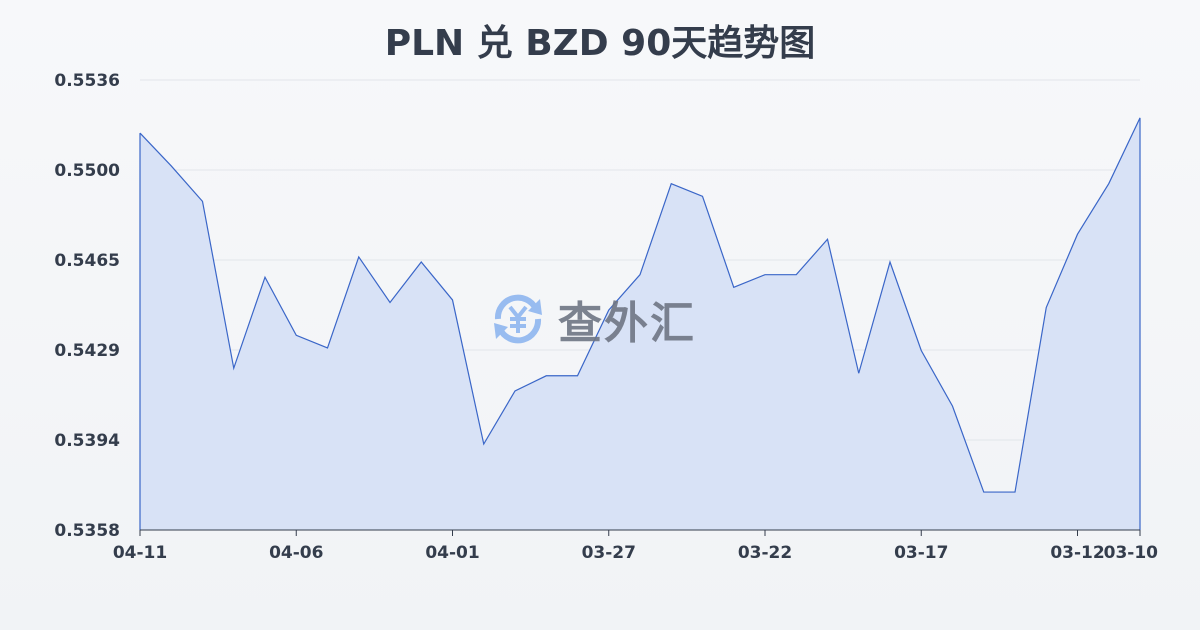 This screenshot has width=1200, height=630. I want to click on x-tick-label: 04-11, so click(140, 553).